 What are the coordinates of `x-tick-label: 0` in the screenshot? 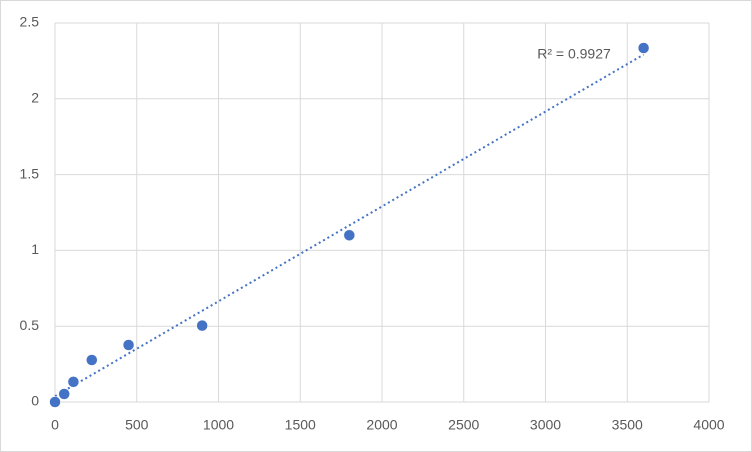 It's located at (55, 425).